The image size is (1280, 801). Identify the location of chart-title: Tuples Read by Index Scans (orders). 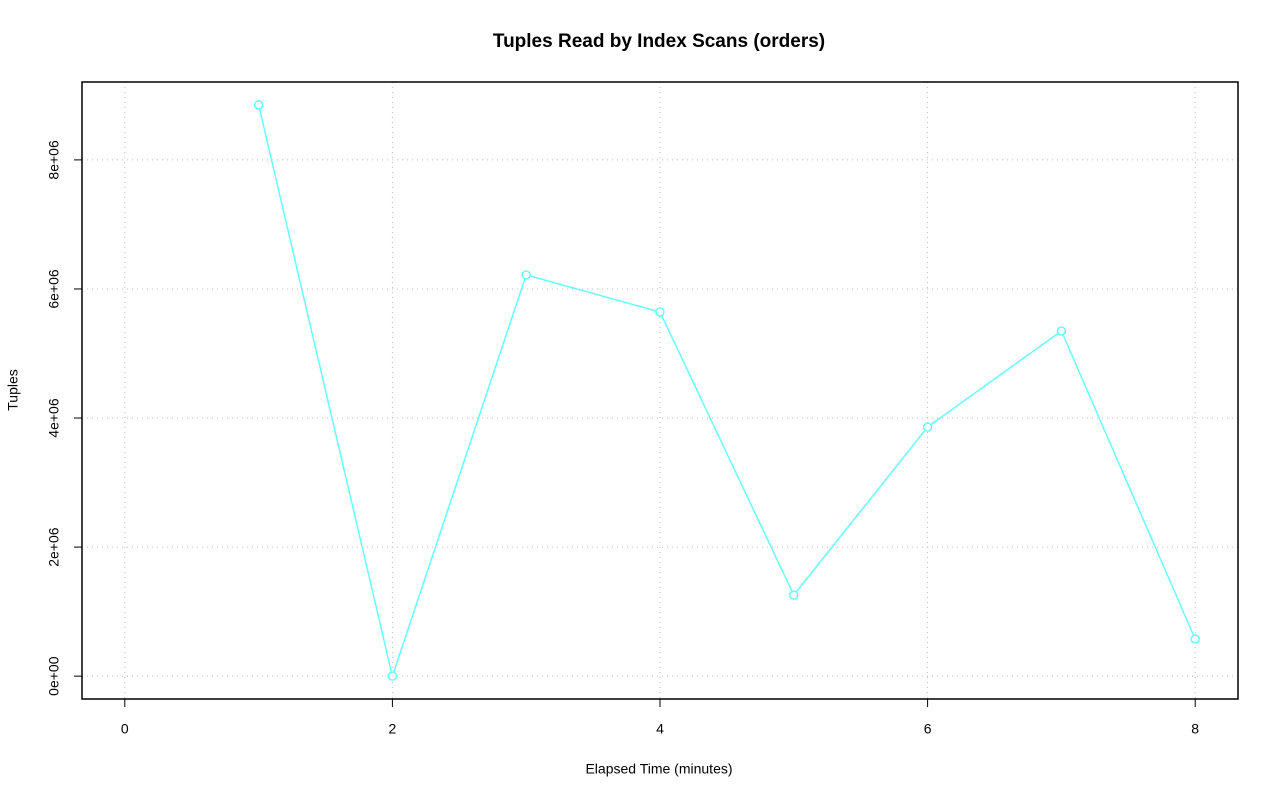
(659, 41).